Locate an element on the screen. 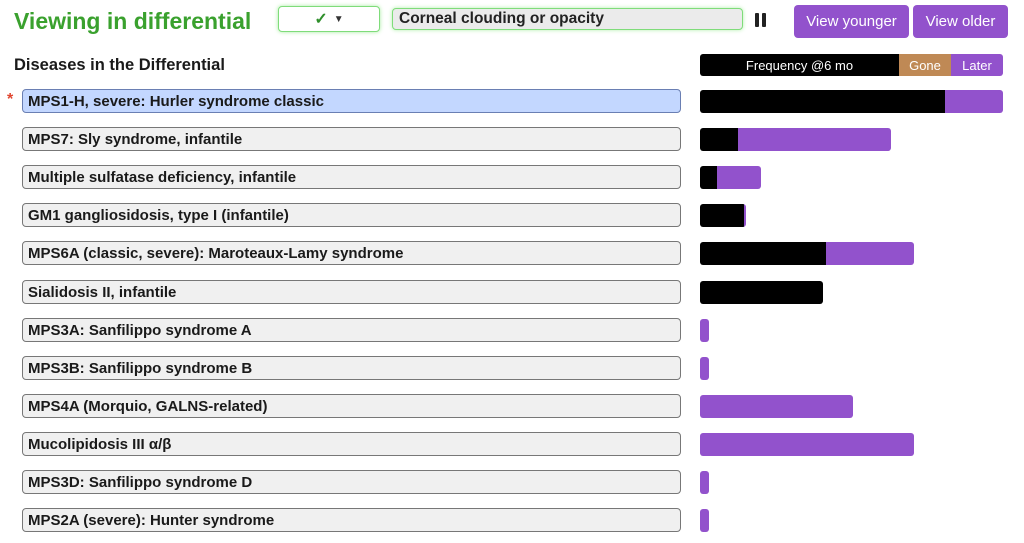  disease-button: MPS3B: Sanfilippo syndrome B is located at coordinates (351, 367).